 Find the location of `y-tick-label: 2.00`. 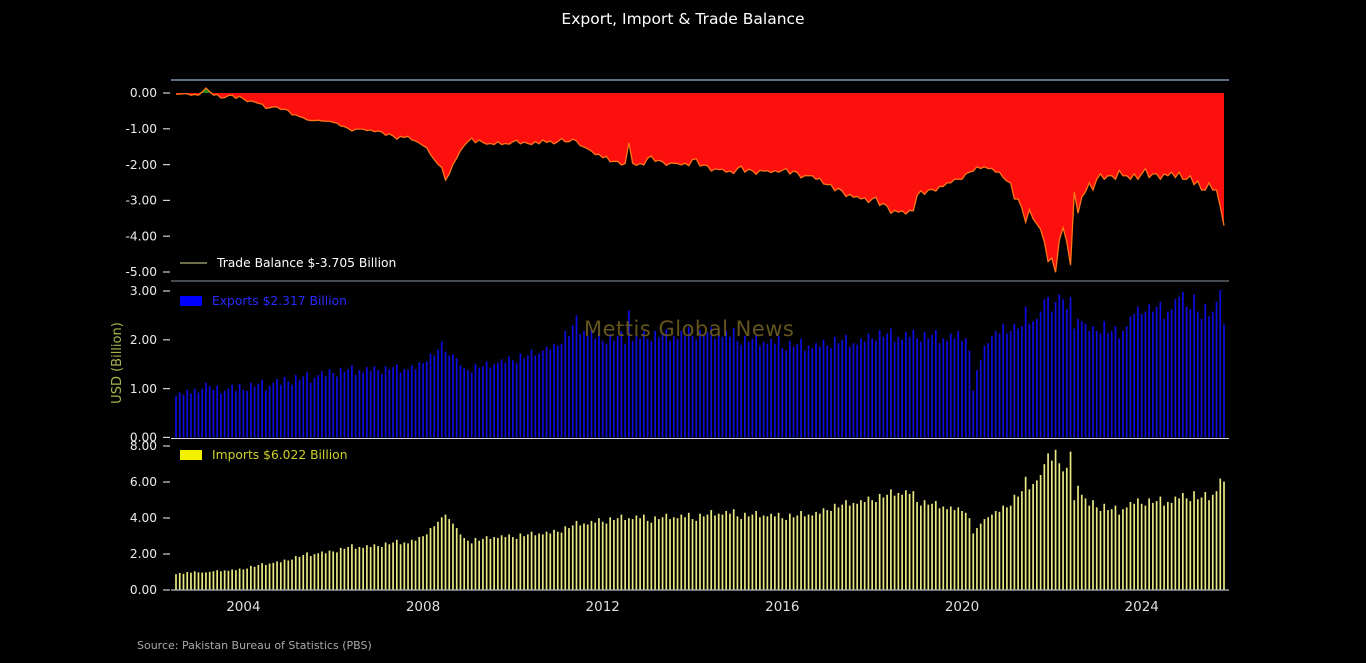

y-tick-label: 2.00 is located at coordinates (143, 554).